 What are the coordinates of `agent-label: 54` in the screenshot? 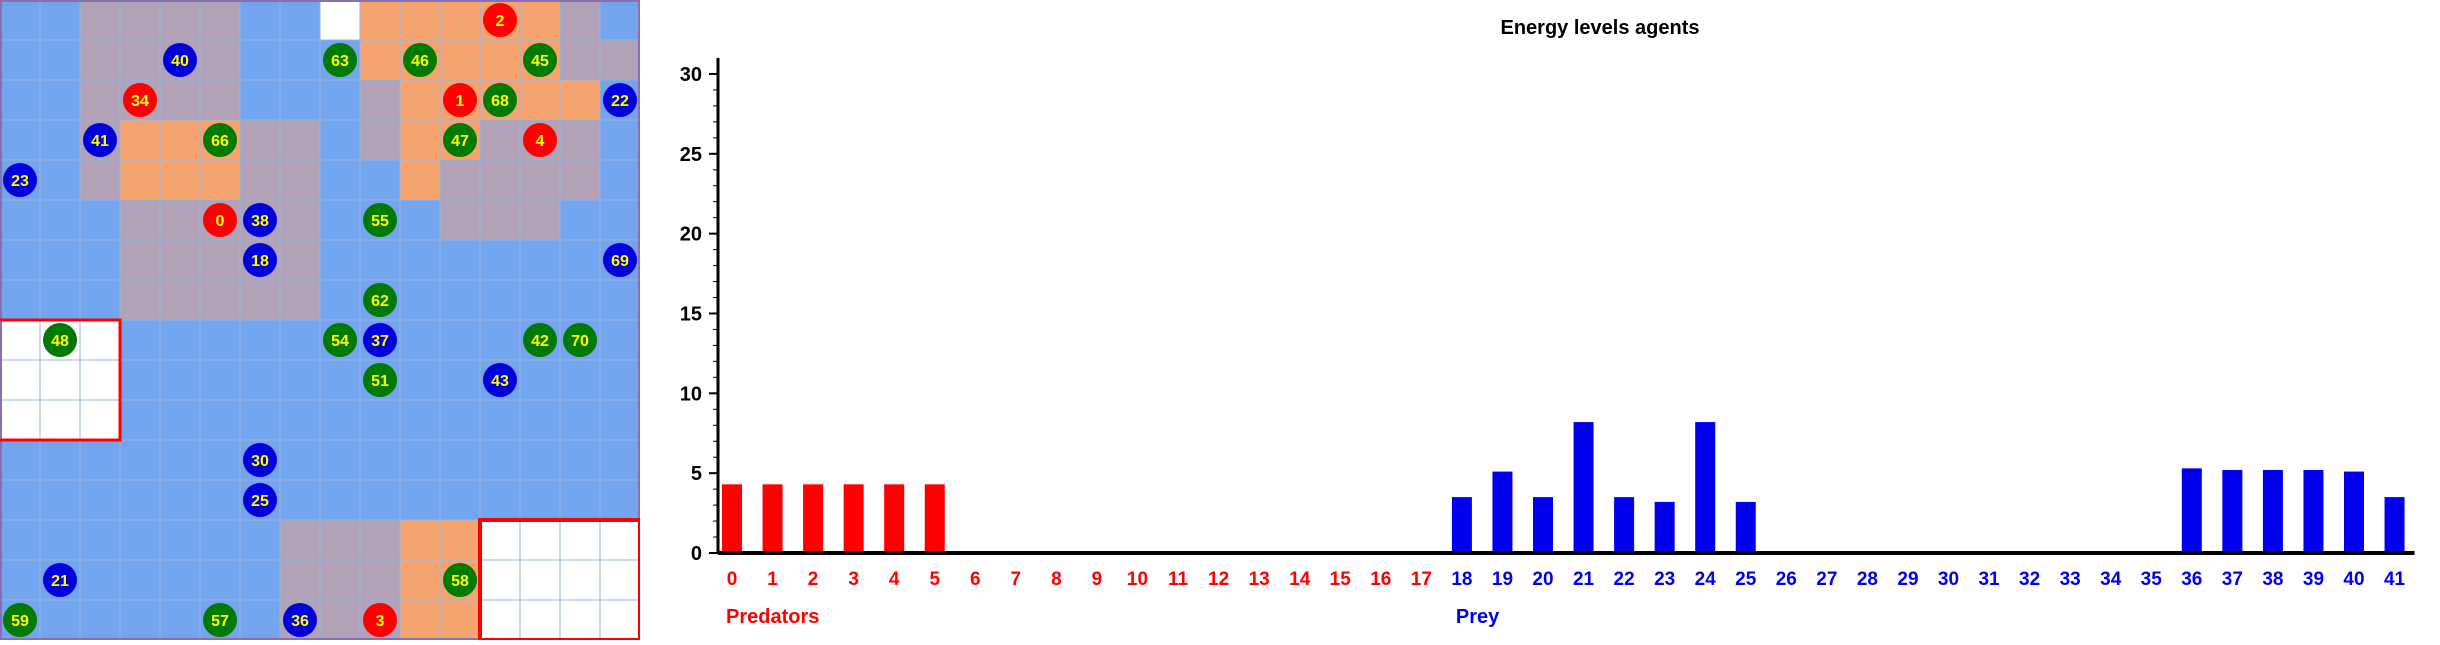 It's located at (340, 341).